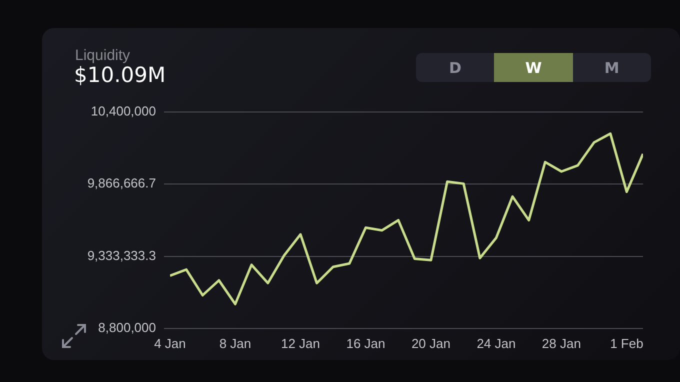  I want to click on text: D, so click(455, 68).